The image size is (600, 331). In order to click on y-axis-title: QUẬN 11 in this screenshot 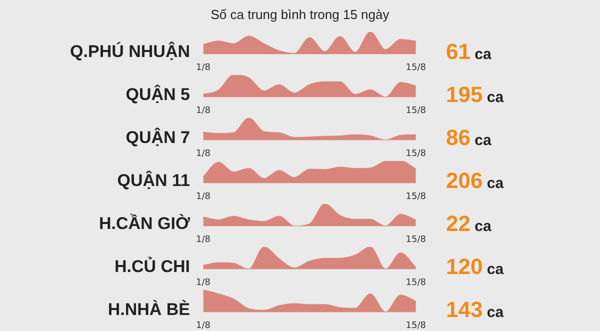, I will do `click(153, 180)`.